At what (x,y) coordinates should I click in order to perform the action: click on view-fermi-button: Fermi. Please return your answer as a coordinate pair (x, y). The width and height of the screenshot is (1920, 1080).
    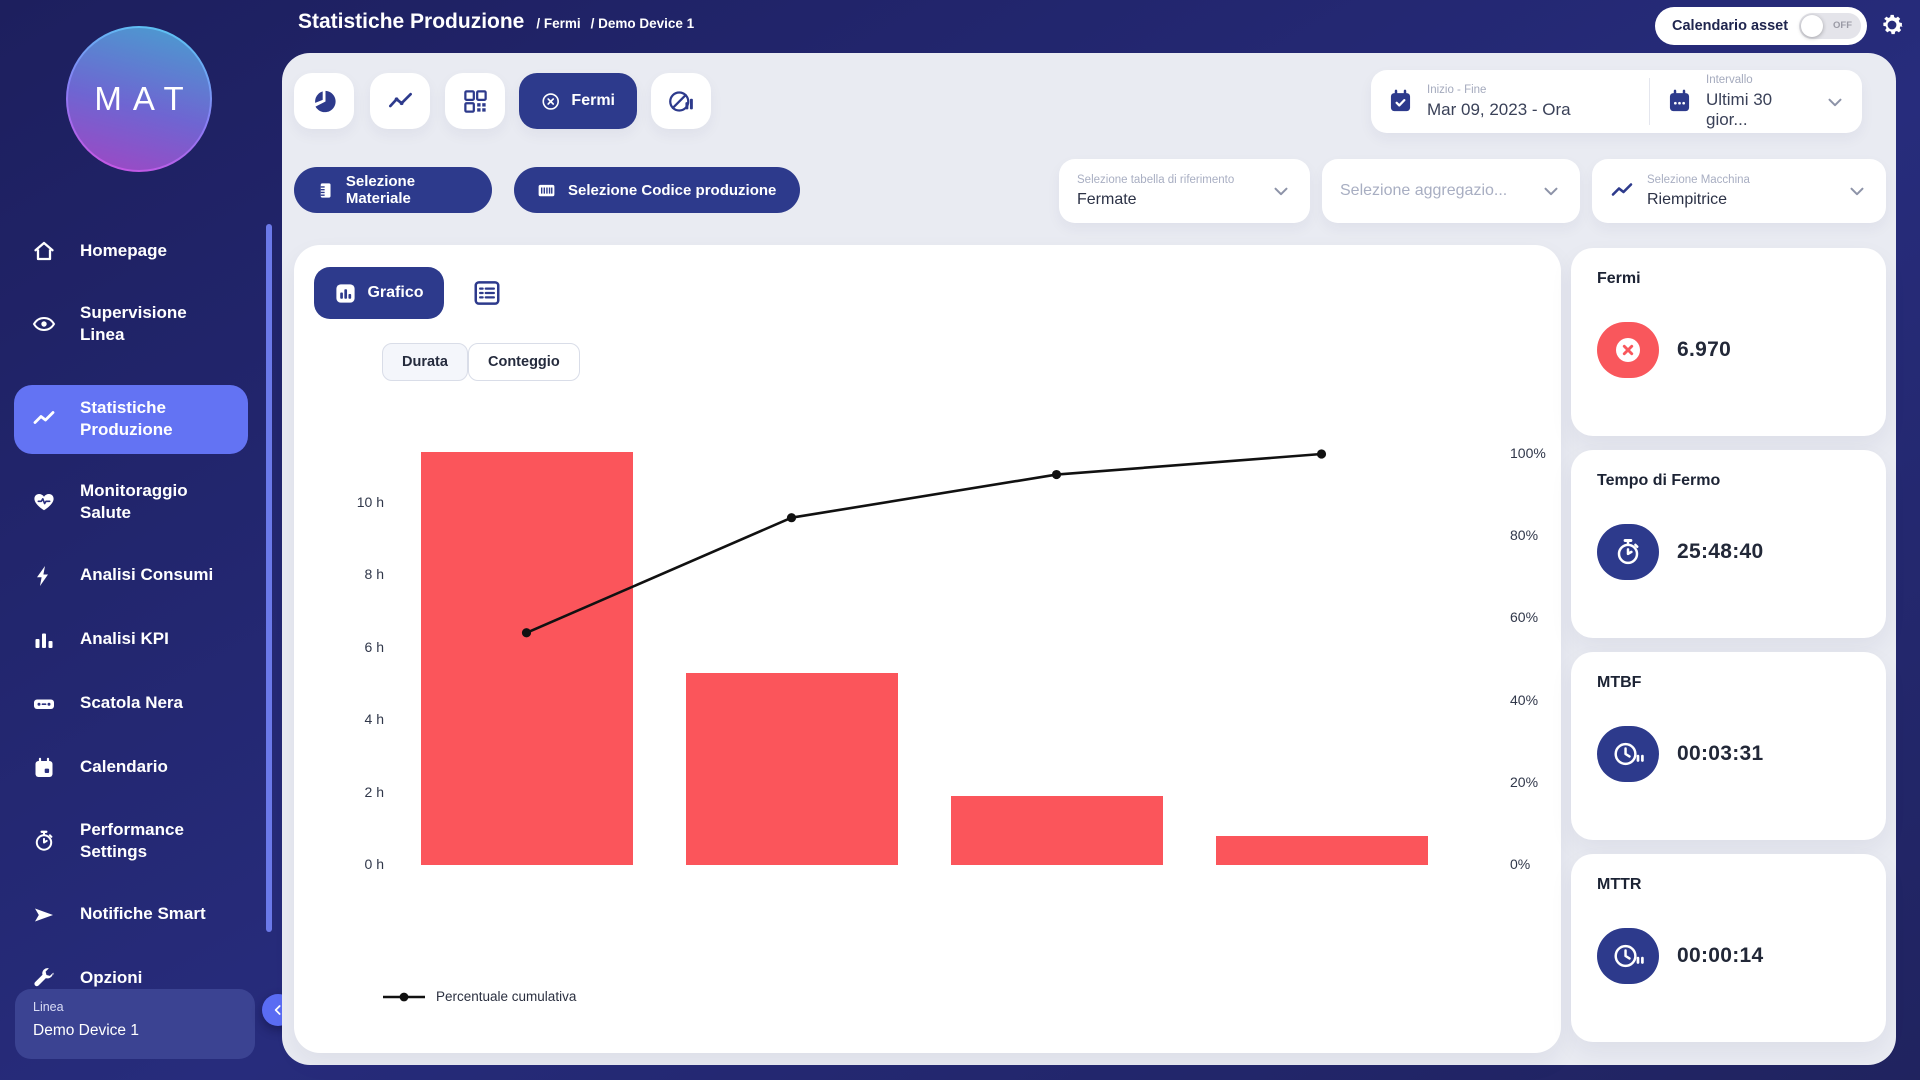
    Looking at the image, I should click on (578, 101).